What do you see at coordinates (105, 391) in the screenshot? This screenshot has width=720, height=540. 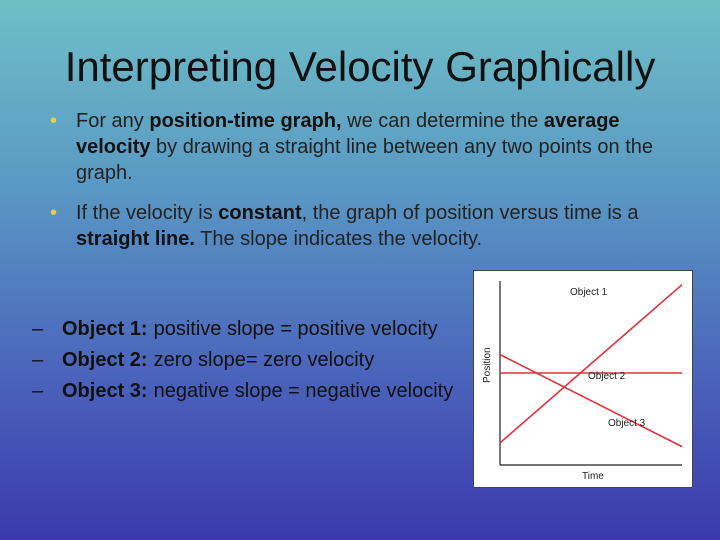 I see `object-3-label: Object 3:` at bounding box center [105, 391].